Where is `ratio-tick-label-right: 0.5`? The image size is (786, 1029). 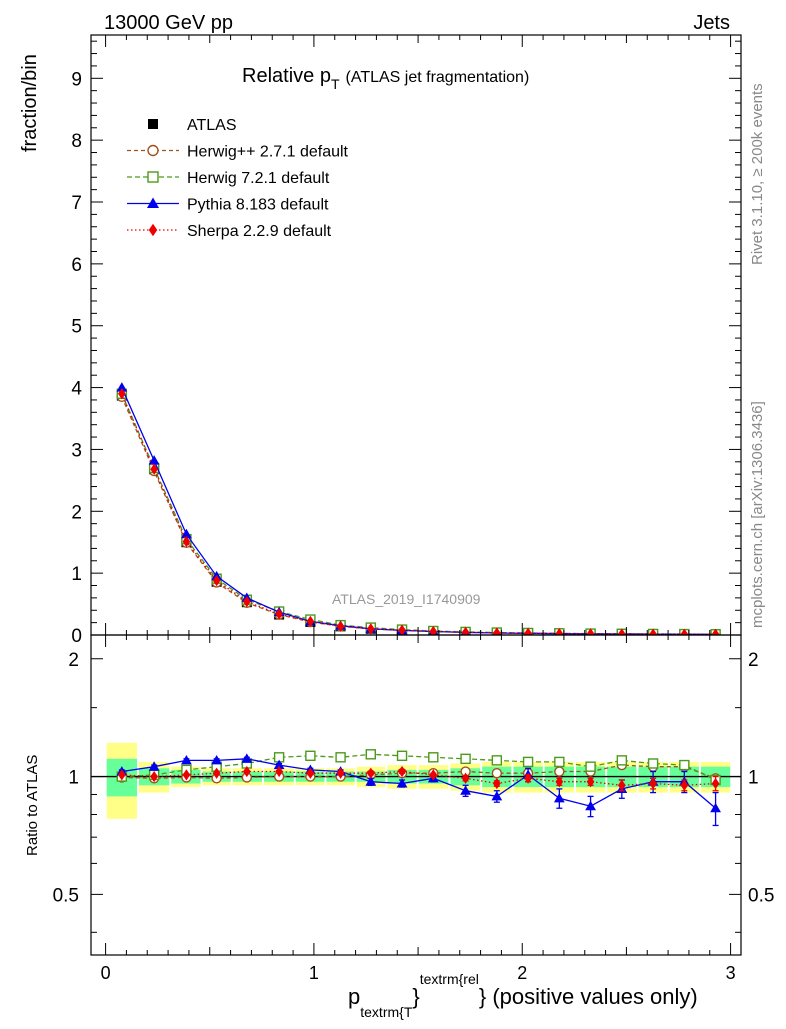 ratio-tick-label-right: 0.5 is located at coordinates (761, 895).